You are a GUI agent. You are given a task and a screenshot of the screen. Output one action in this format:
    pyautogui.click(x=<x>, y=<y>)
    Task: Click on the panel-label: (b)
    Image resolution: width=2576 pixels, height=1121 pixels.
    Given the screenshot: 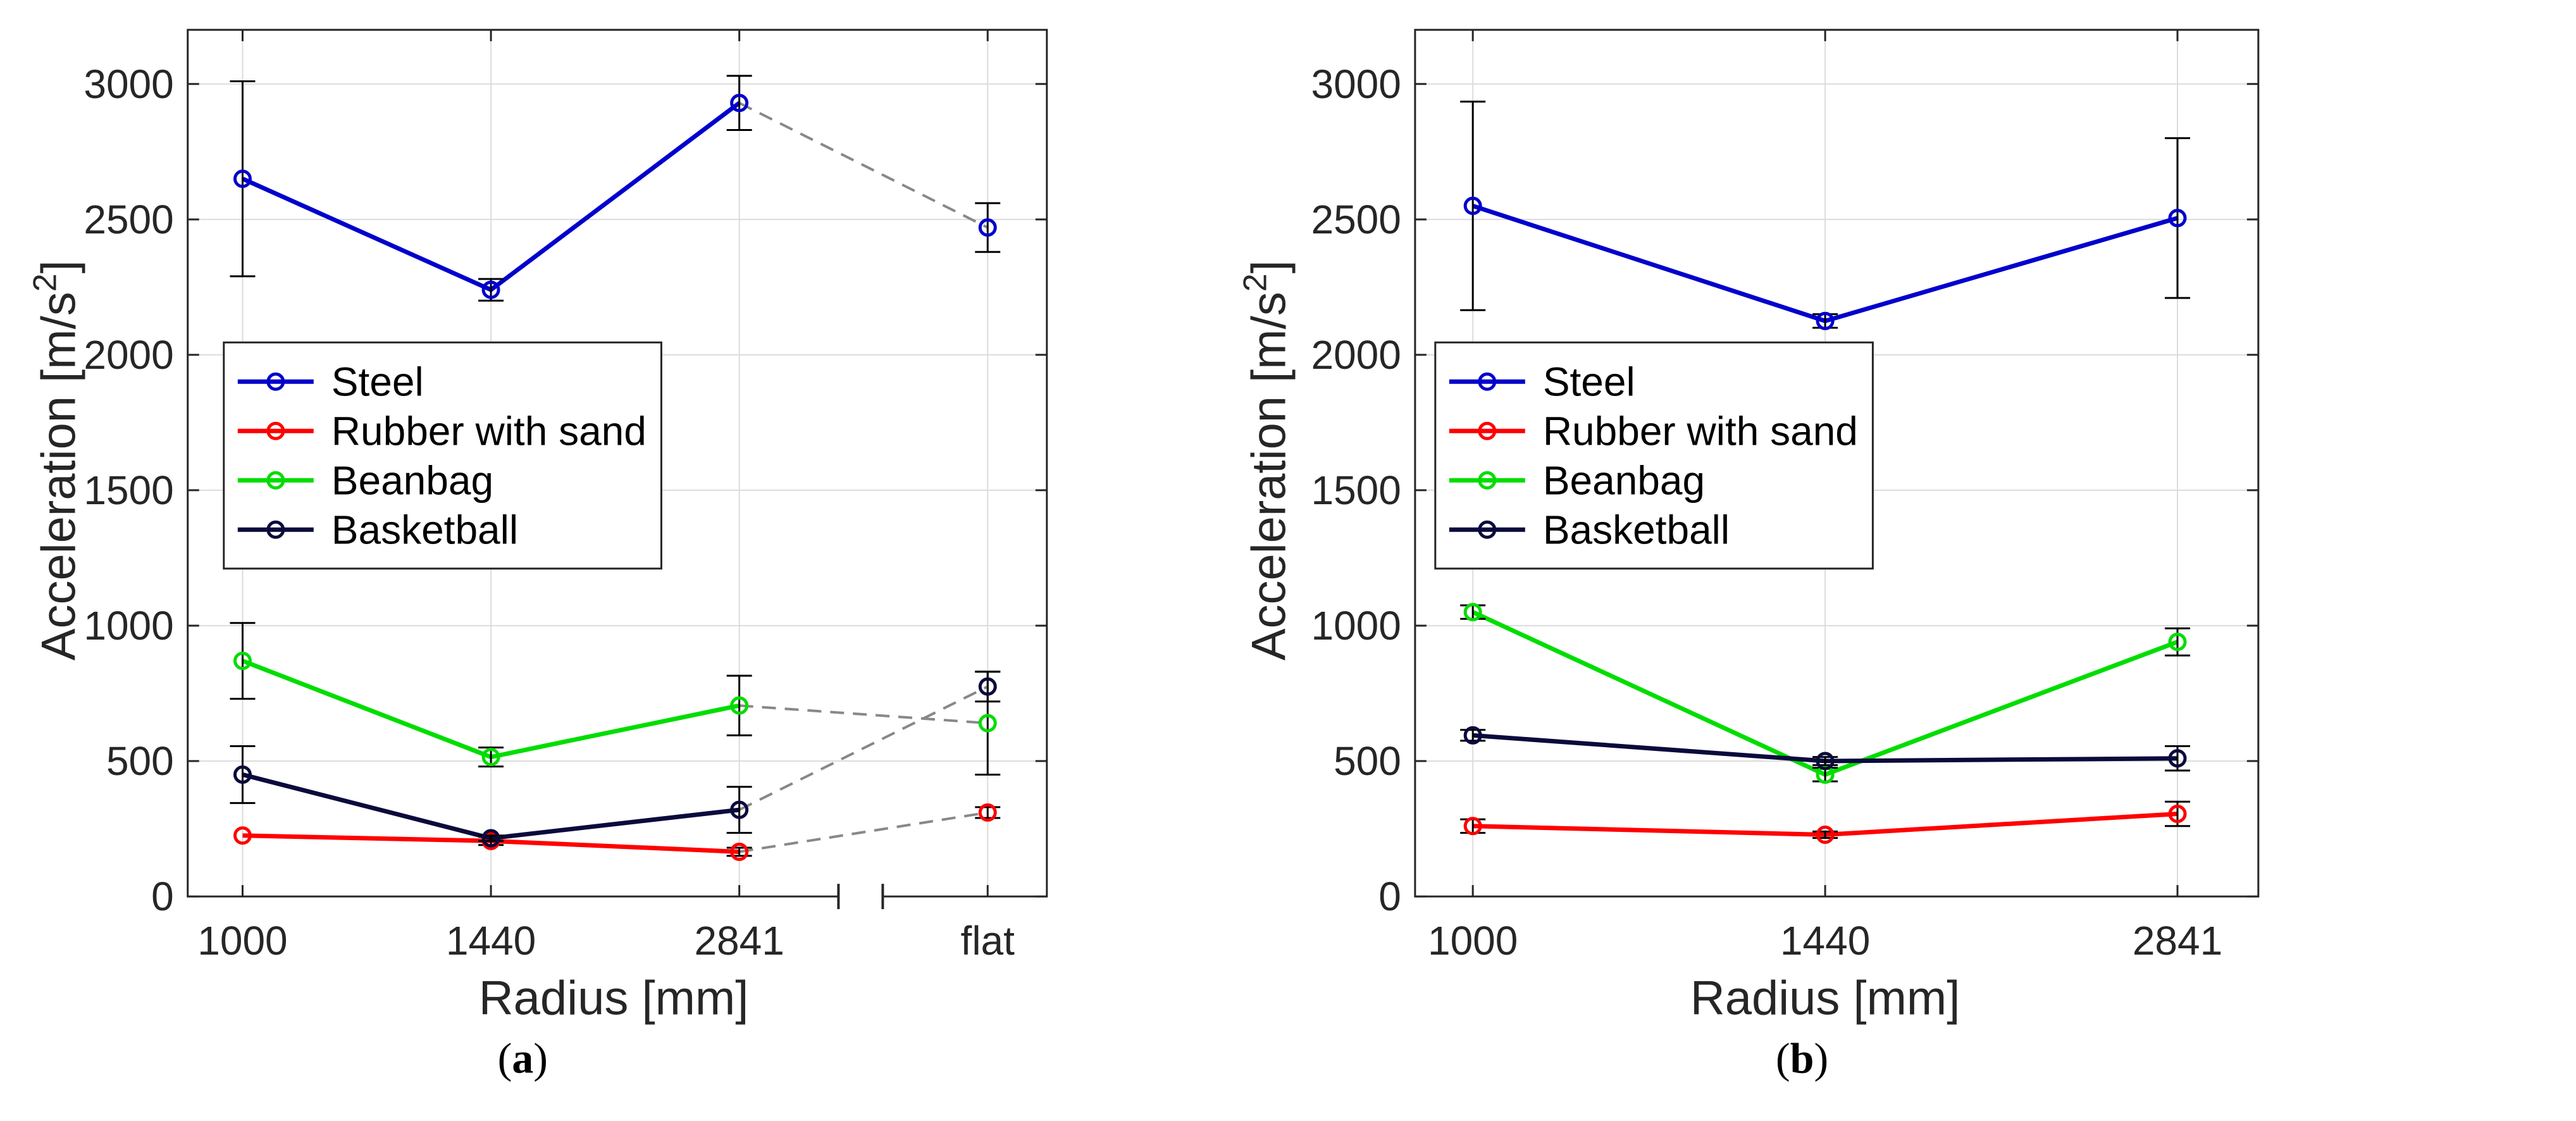 What is the action you would take?
    pyautogui.click(x=1802, y=1058)
    